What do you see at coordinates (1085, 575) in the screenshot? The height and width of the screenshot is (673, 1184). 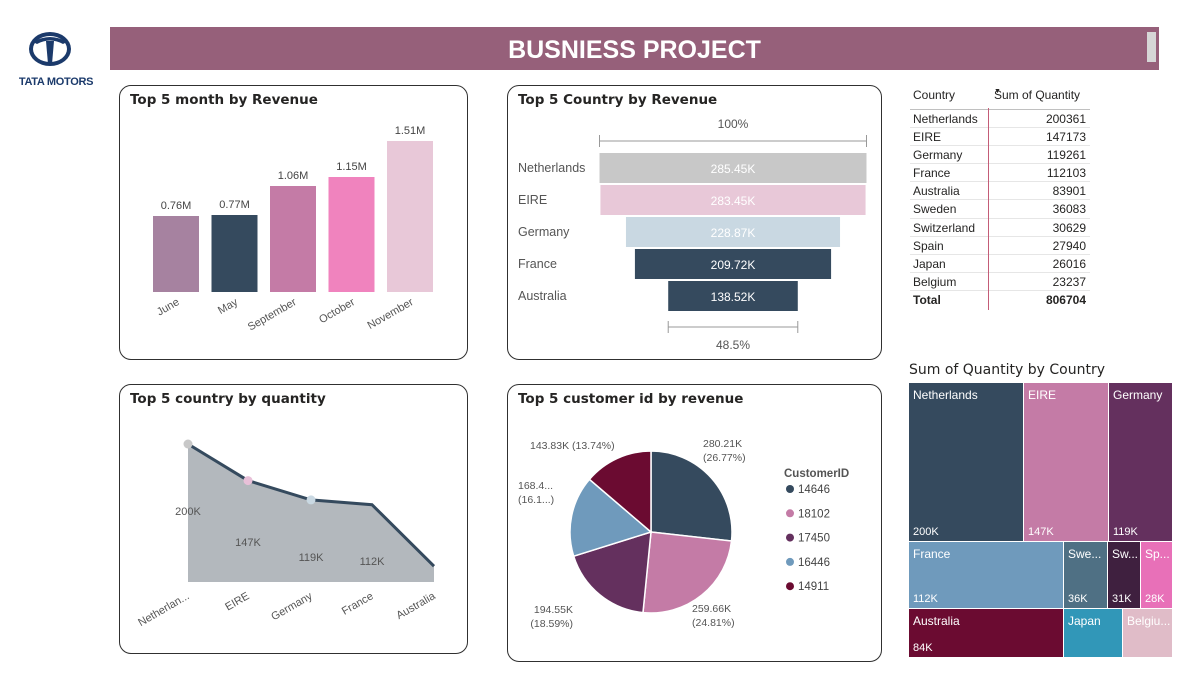 I see `treemap-cell: Swe... 36K` at bounding box center [1085, 575].